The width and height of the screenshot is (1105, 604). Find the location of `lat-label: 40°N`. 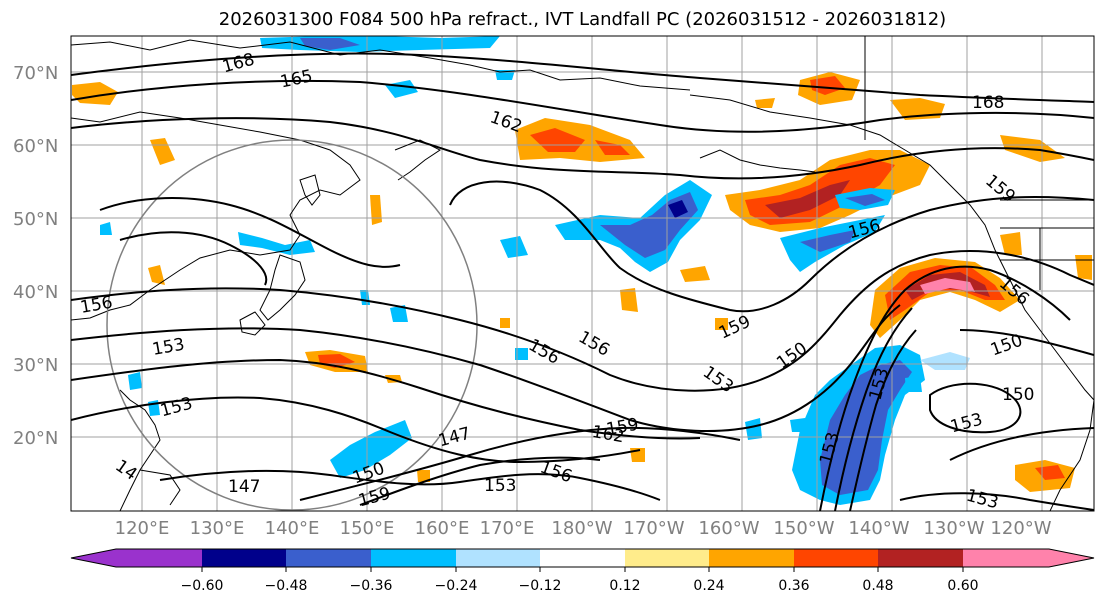

lat-label: 40°N is located at coordinates (35, 292).